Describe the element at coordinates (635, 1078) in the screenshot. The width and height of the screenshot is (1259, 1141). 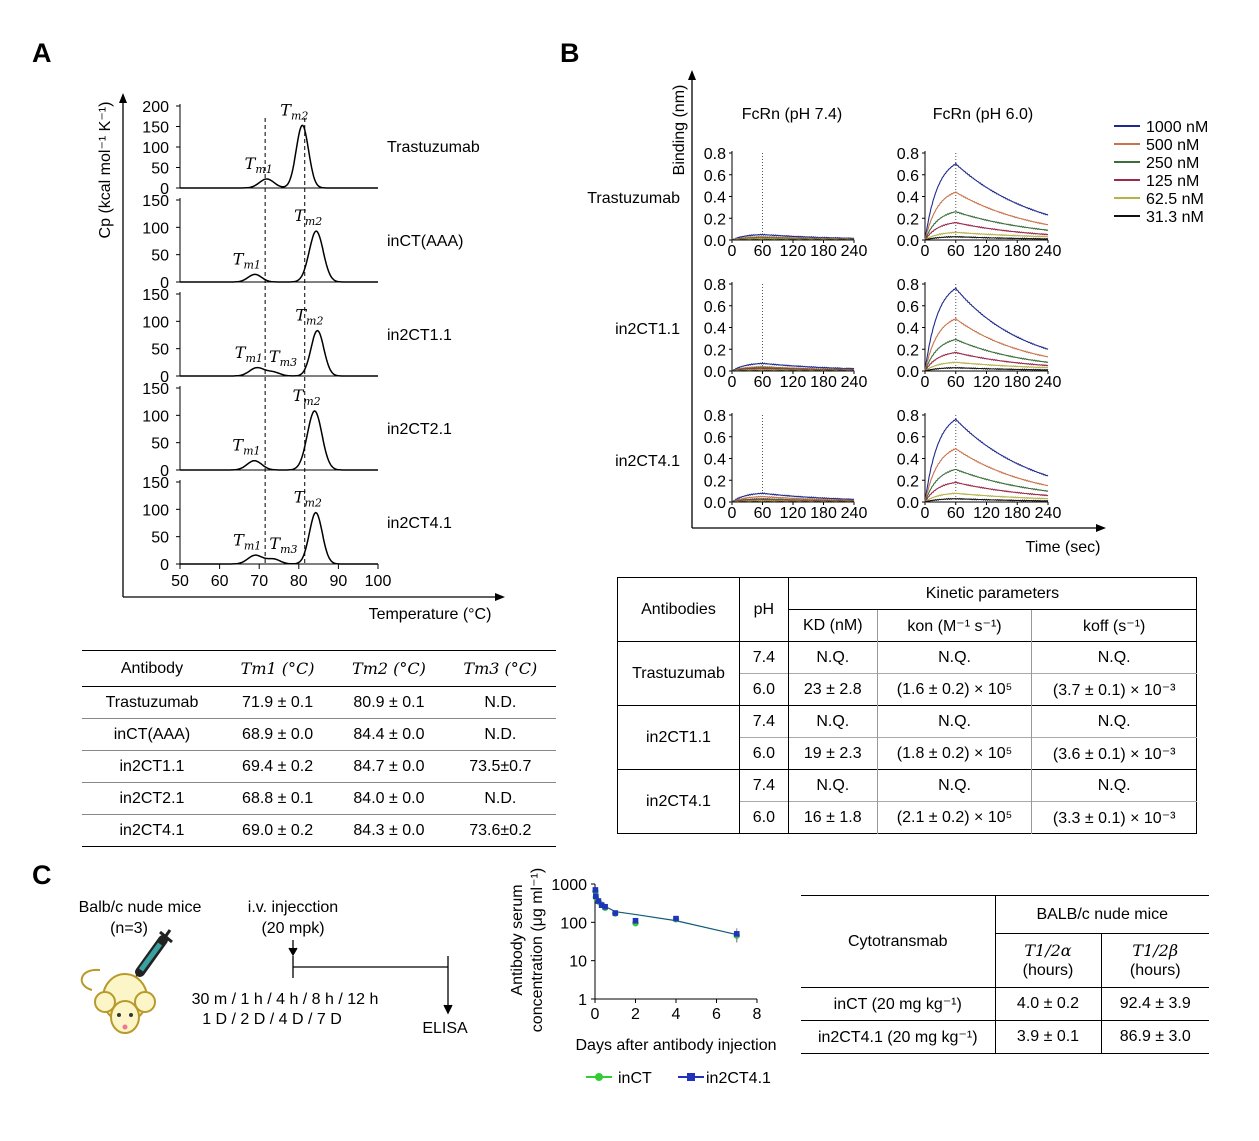
I see `legend-label: inCT` at that location.